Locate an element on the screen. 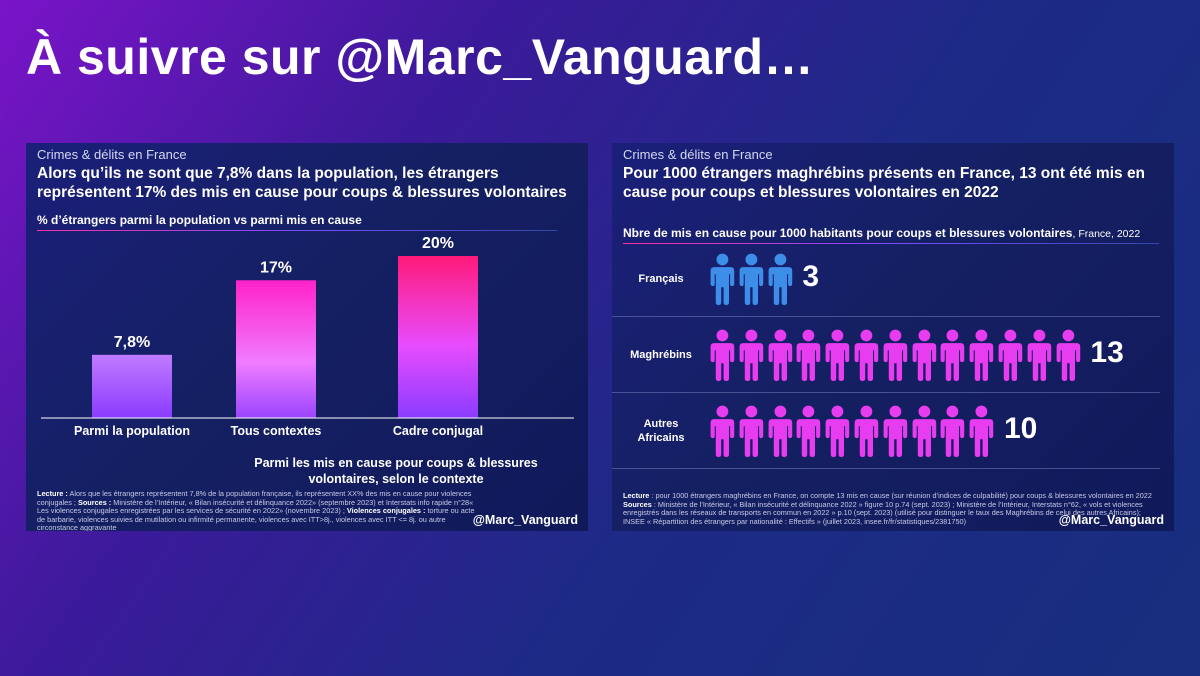  row-category-label: Maghrébins is located at coordinates (661, 355).